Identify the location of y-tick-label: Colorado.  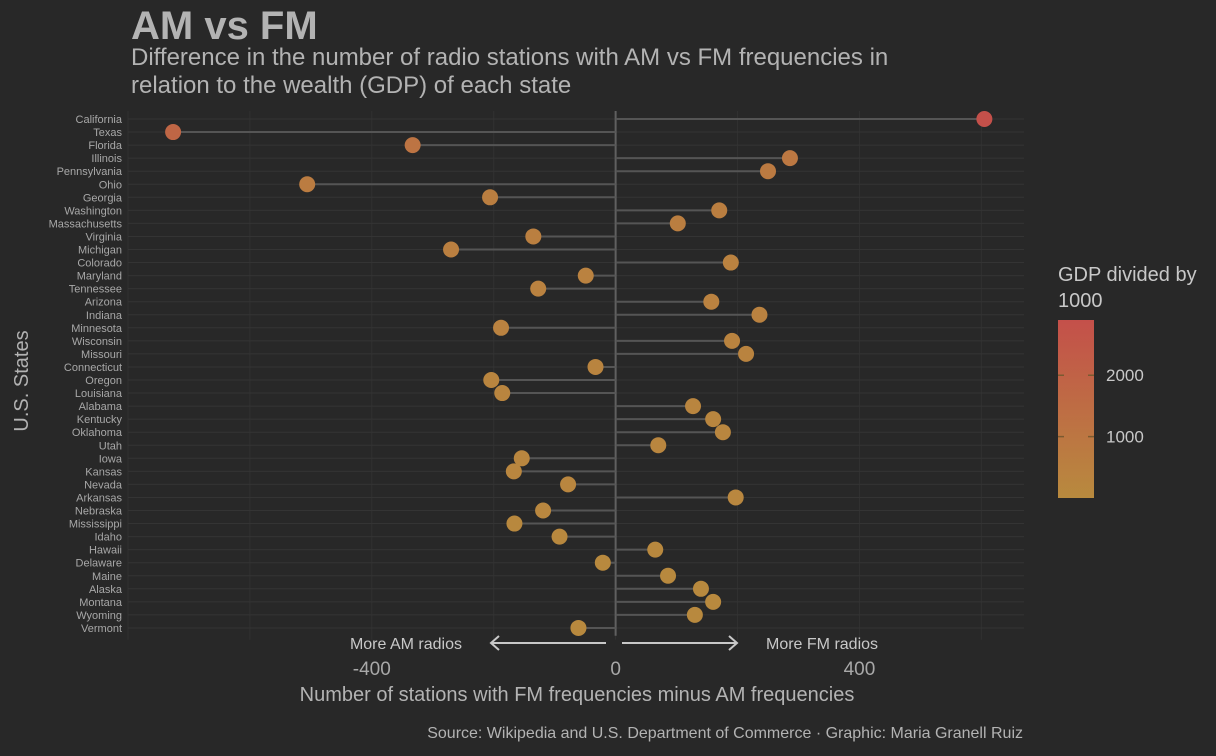
(99, 264).